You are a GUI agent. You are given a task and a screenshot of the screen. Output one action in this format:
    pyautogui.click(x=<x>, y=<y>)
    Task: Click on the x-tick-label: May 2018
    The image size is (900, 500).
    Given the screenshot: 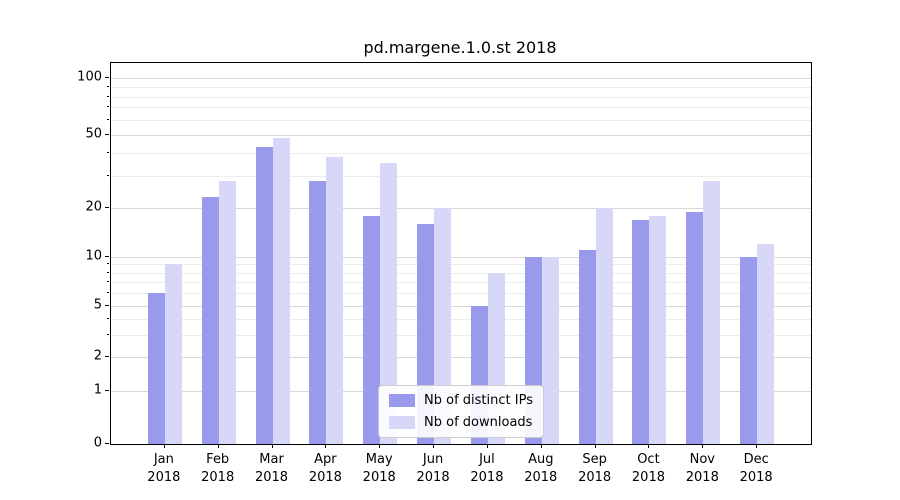 What is the action you would take?
    pyautogui.click(x=379, y=468)
    